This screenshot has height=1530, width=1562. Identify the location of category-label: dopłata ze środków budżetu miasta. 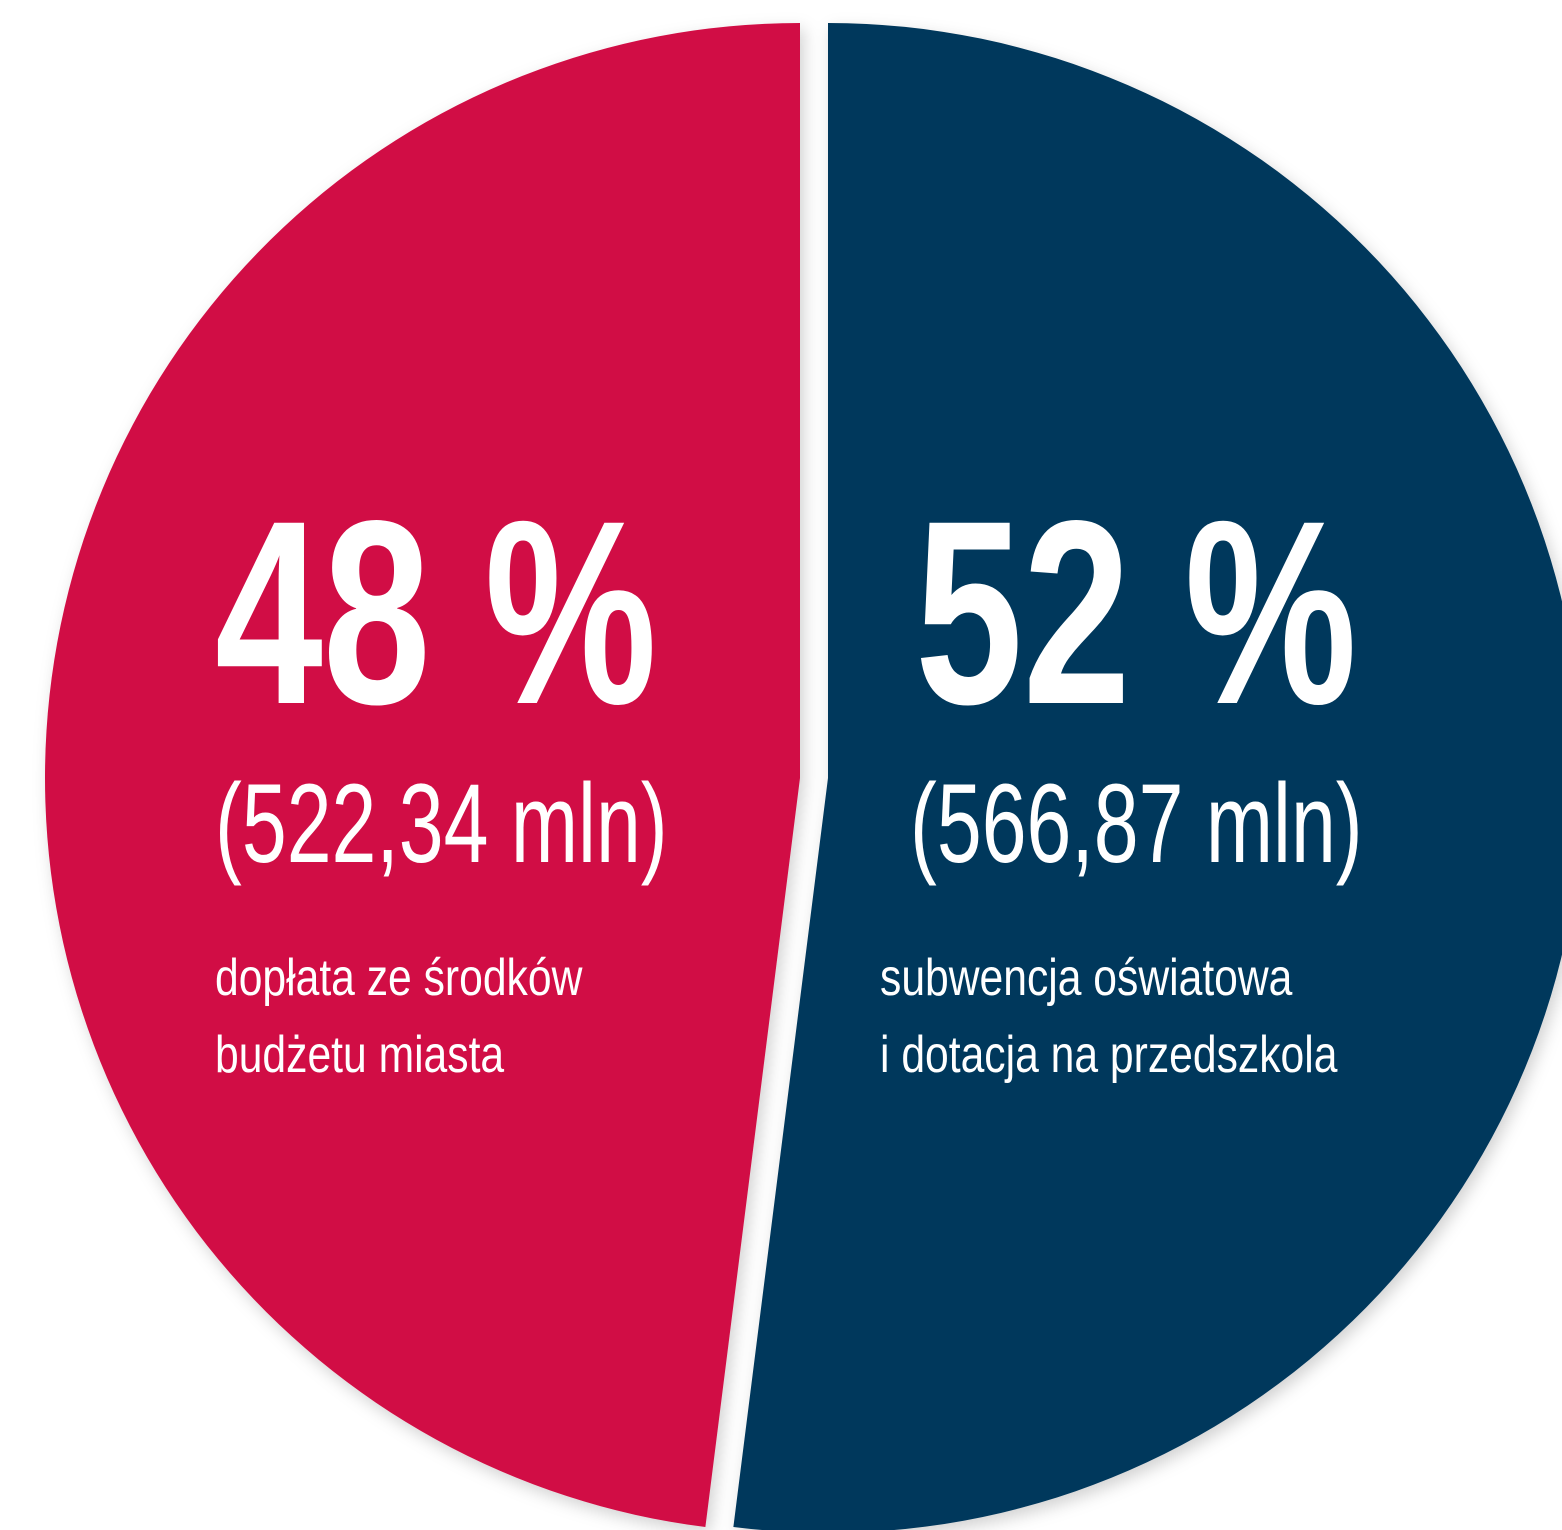
(399, 1016).